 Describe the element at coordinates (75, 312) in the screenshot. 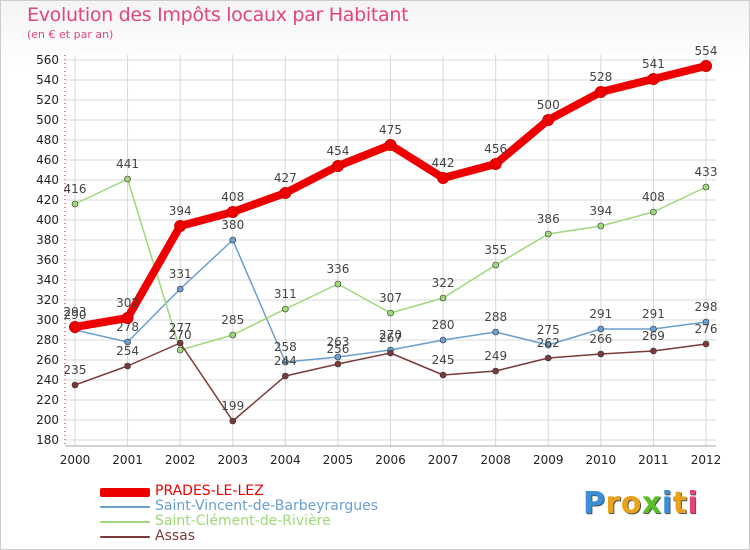

I see `data-label: 293` at that location.